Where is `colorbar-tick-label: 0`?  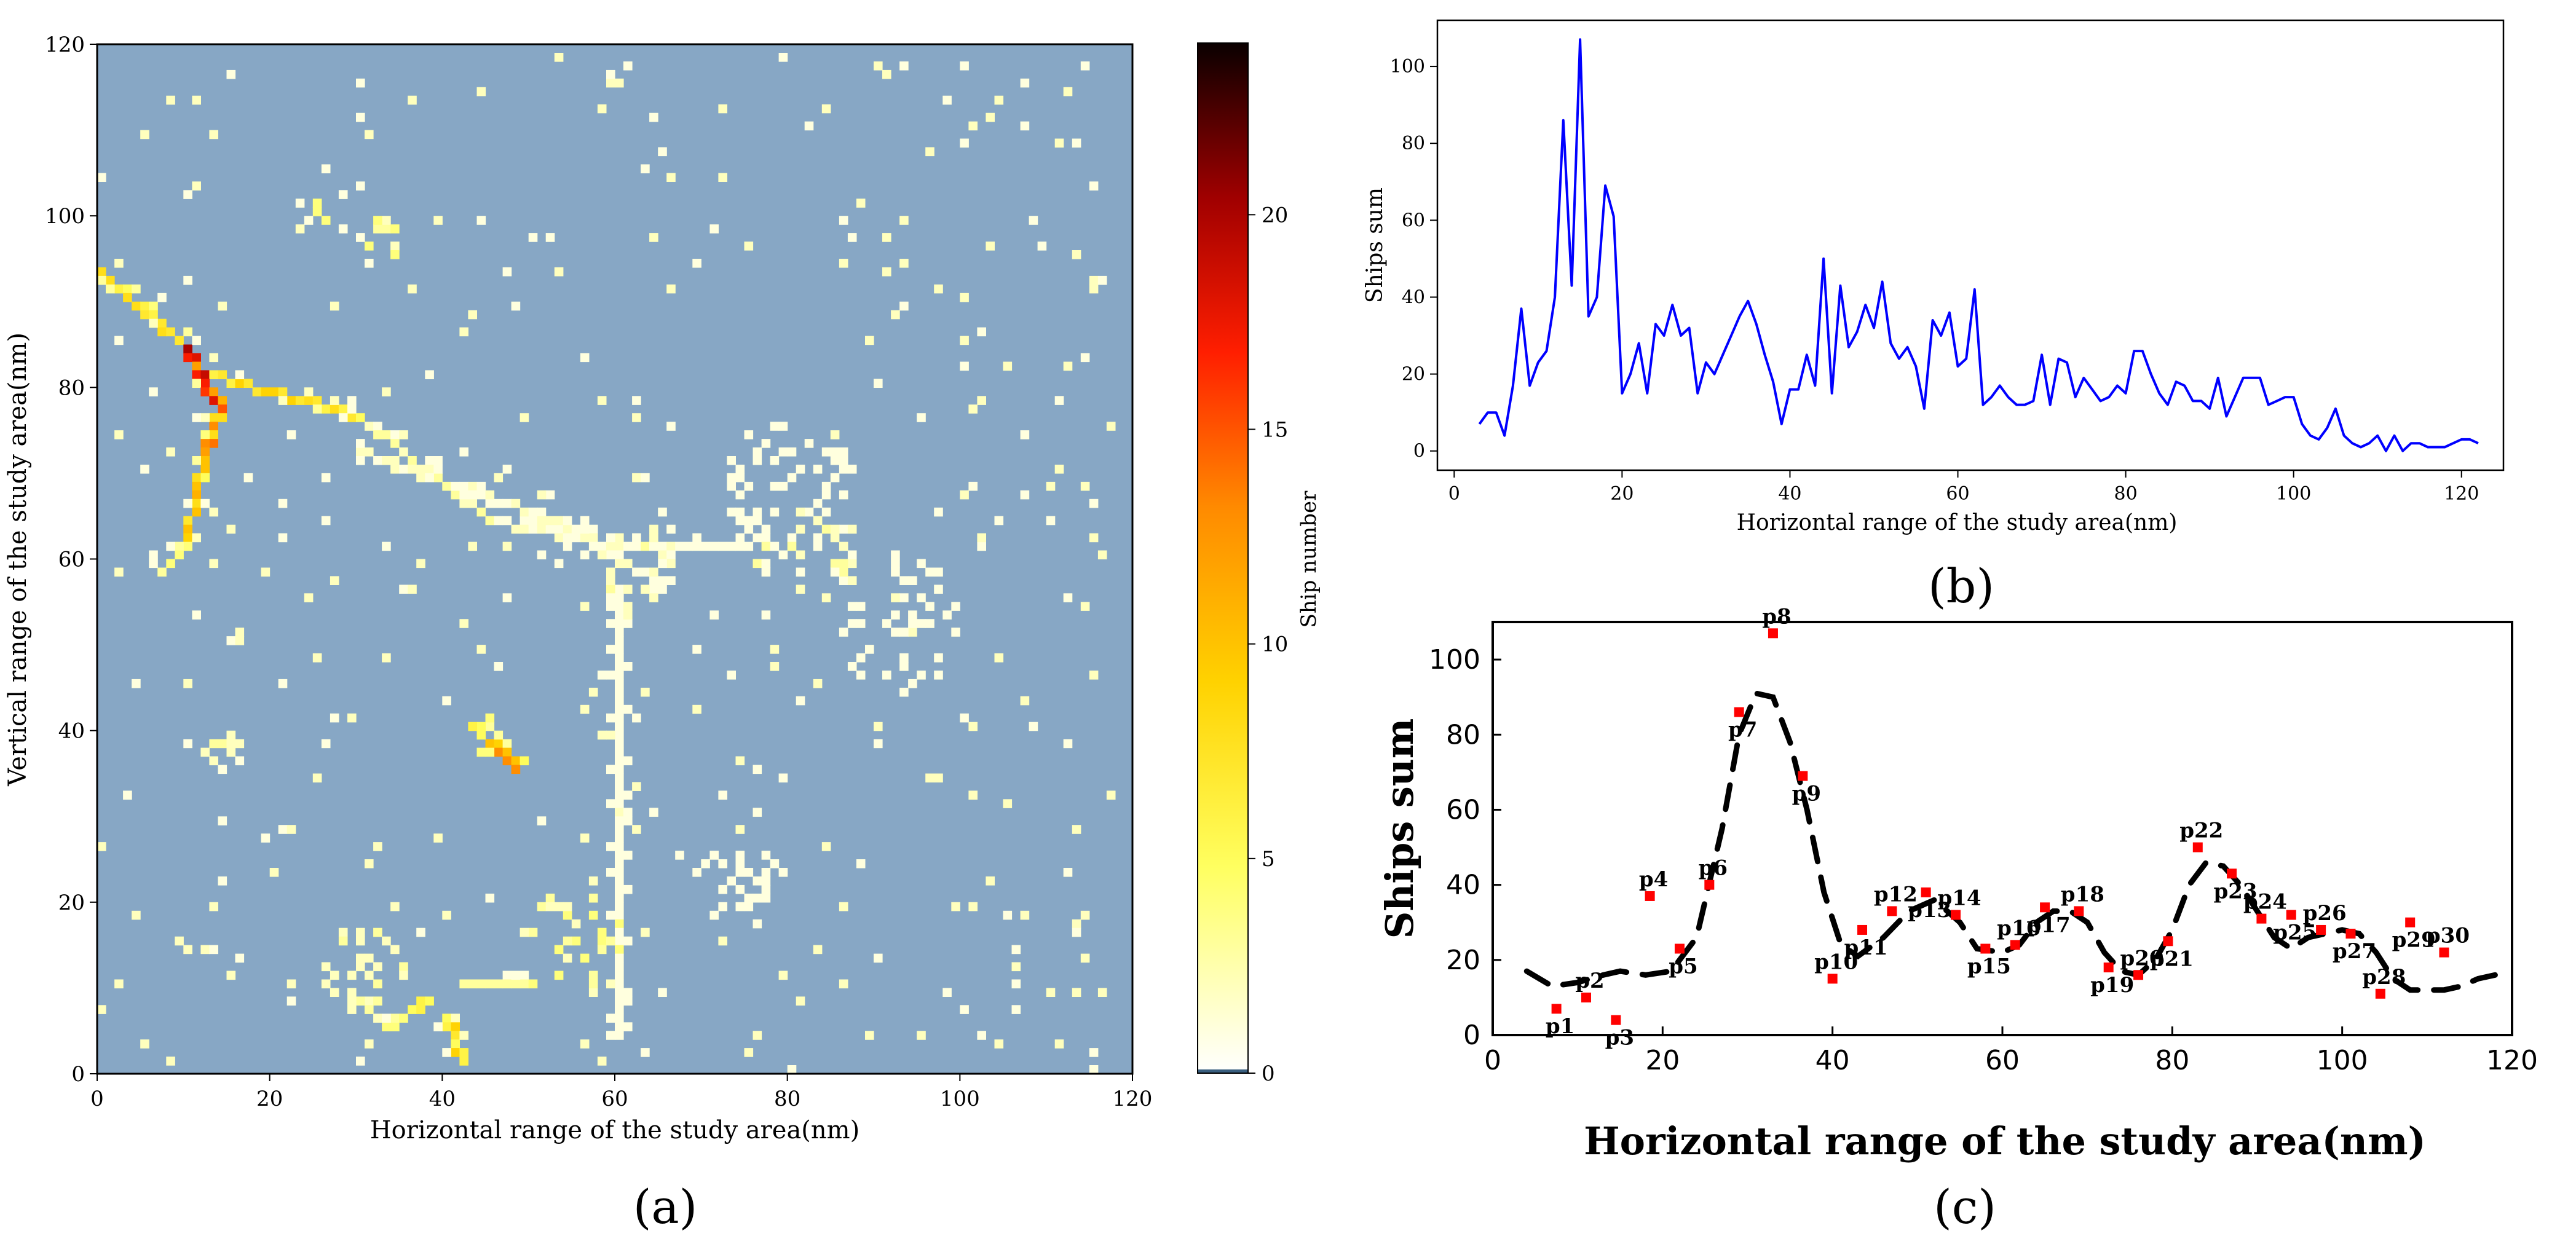 colorbar-tick-label: 0 is located at coordinates (1268, 1073).